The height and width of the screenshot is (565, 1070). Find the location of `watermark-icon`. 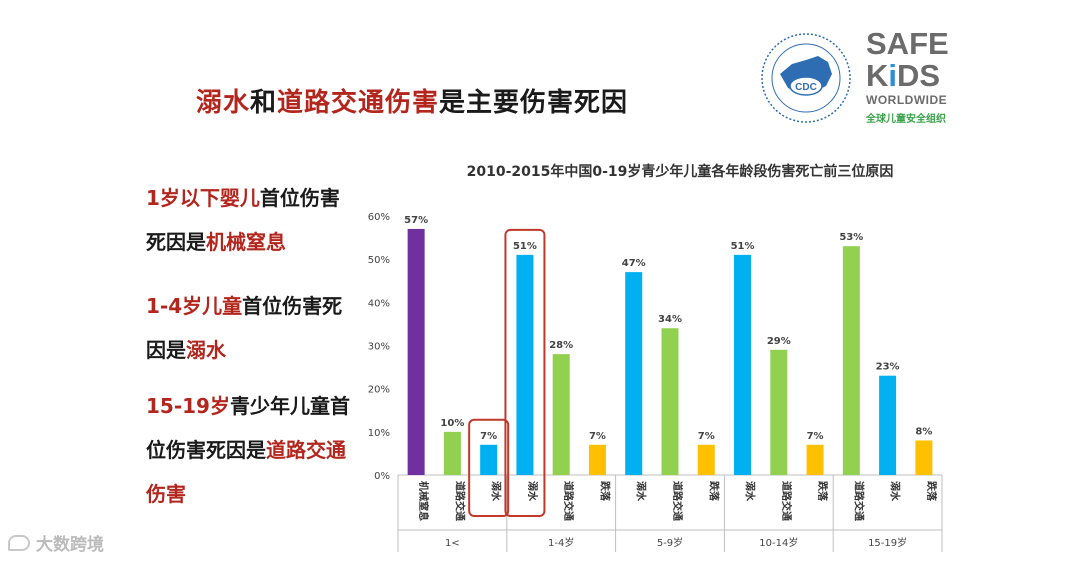

watermark-icon is located at coordinates (19, 542).